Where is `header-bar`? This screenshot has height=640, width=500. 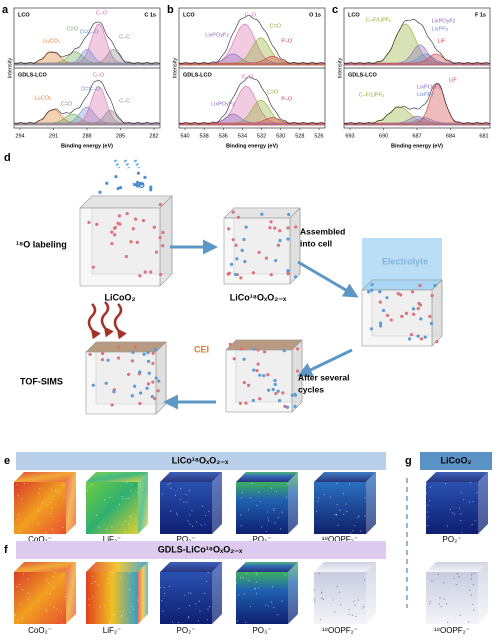
header-bar is located at coordinates (456, 461).